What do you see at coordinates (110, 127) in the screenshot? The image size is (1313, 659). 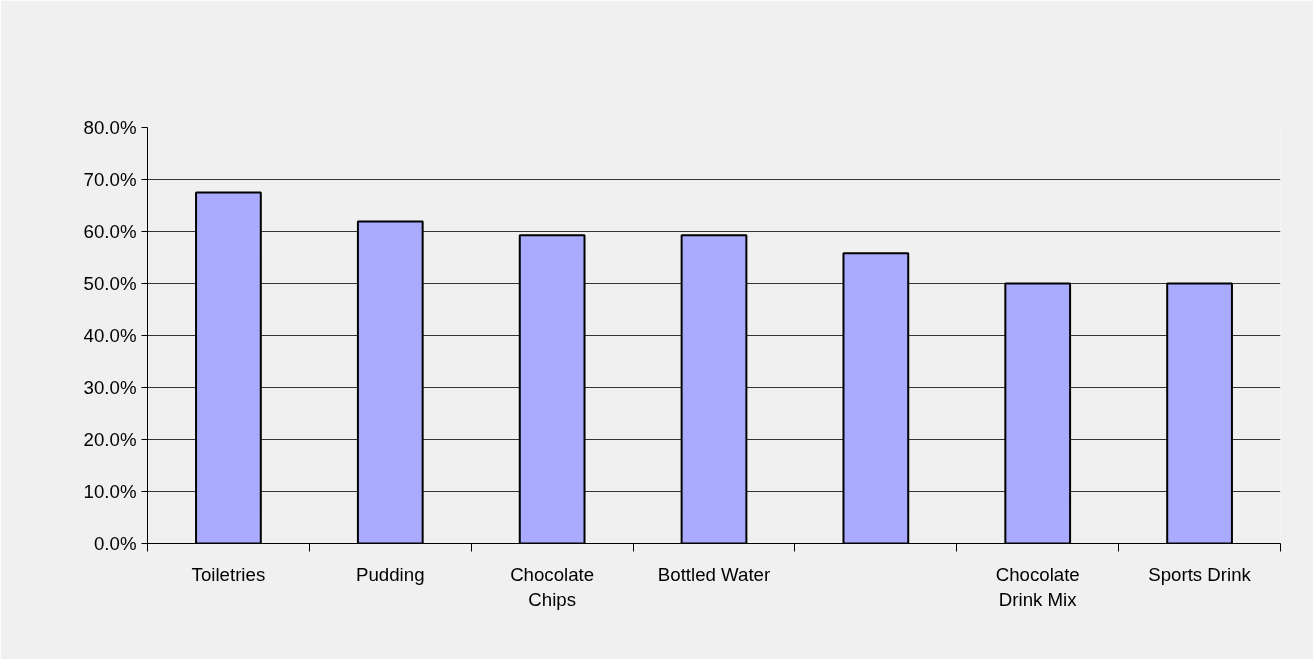 I see `y-tick-label: 80.0%` at bounding box center [110, 127].